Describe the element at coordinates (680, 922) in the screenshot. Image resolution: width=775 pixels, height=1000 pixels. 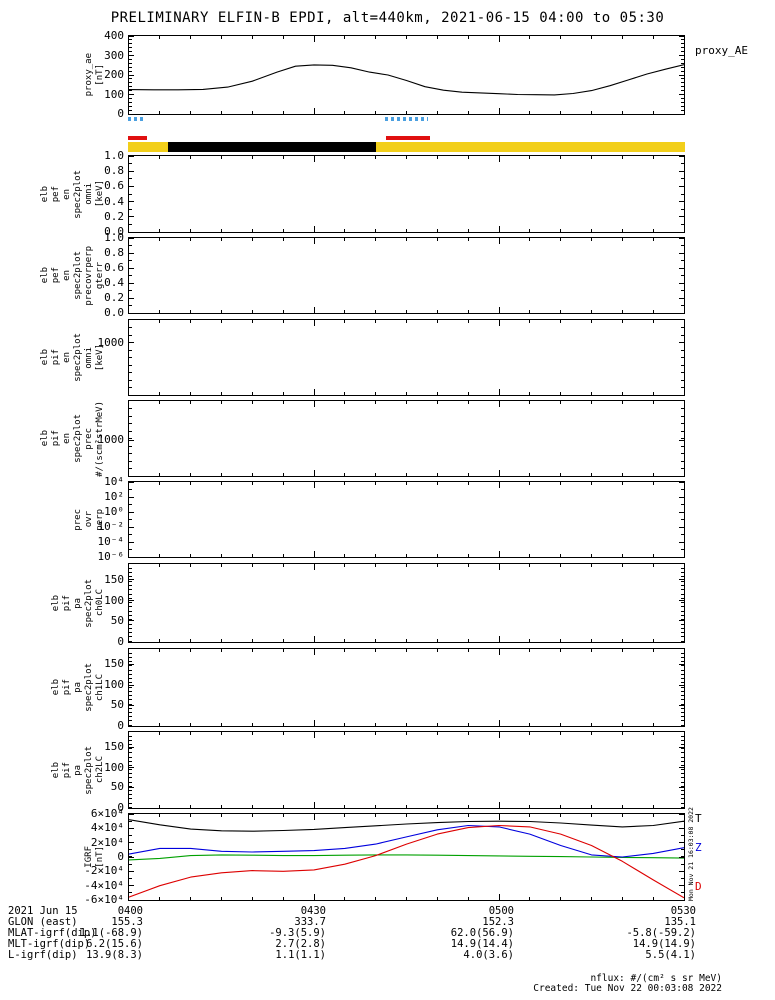
I see `ephemeris-value: 135.1` at that location.